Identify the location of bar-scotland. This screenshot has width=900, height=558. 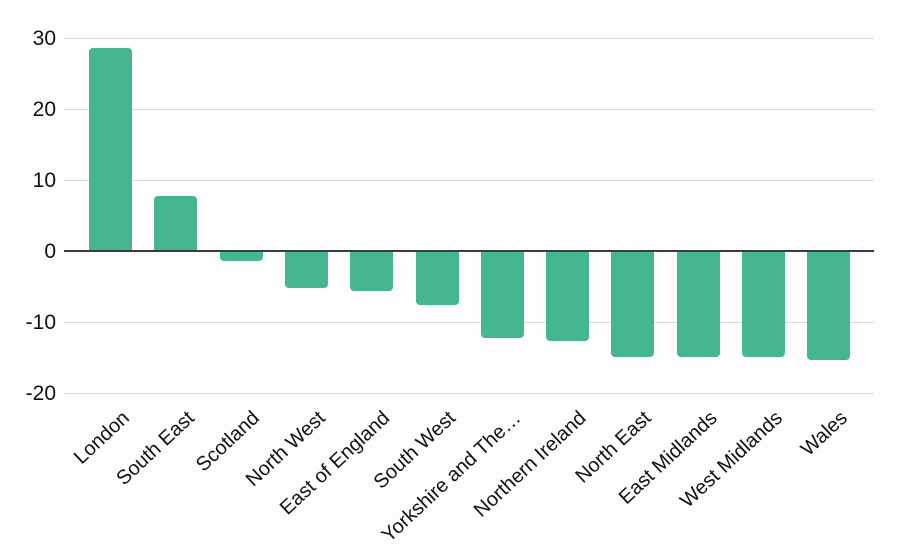
(241, 256).